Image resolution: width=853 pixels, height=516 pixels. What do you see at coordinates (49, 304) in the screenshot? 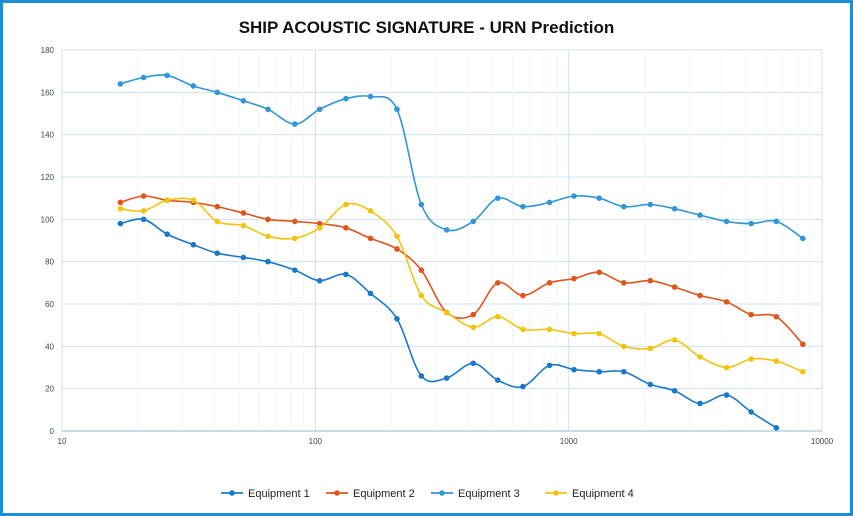
I see `y-tick-label: 60` at bounding box center [49, 304].